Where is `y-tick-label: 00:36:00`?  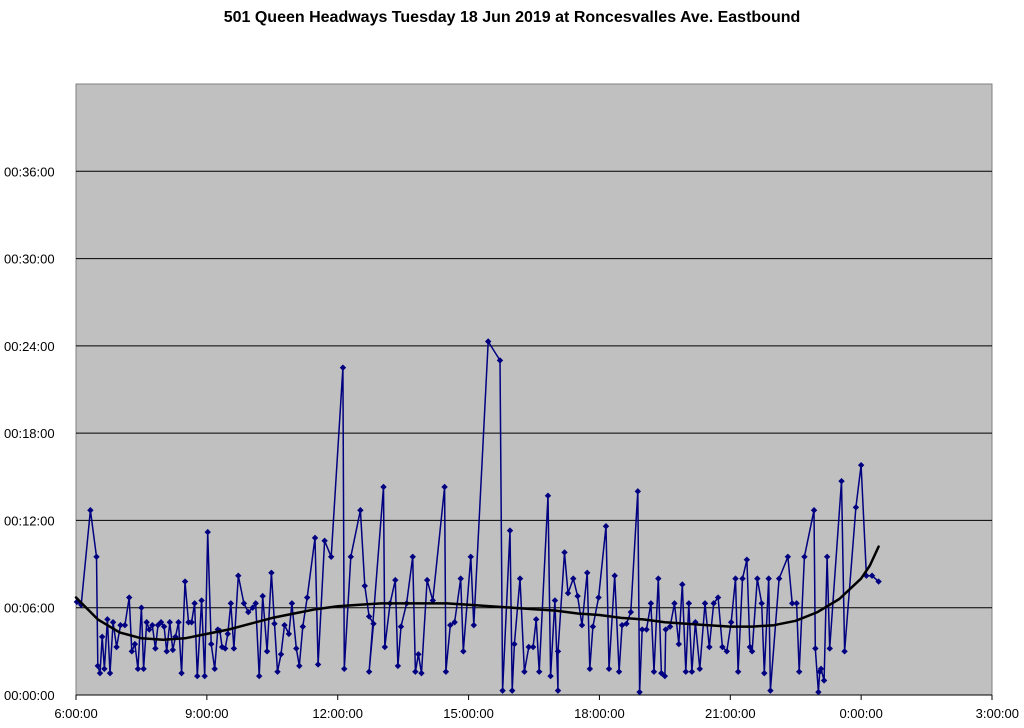
y-tick-label: 00:36:00 is located at coordinates (29, 171).